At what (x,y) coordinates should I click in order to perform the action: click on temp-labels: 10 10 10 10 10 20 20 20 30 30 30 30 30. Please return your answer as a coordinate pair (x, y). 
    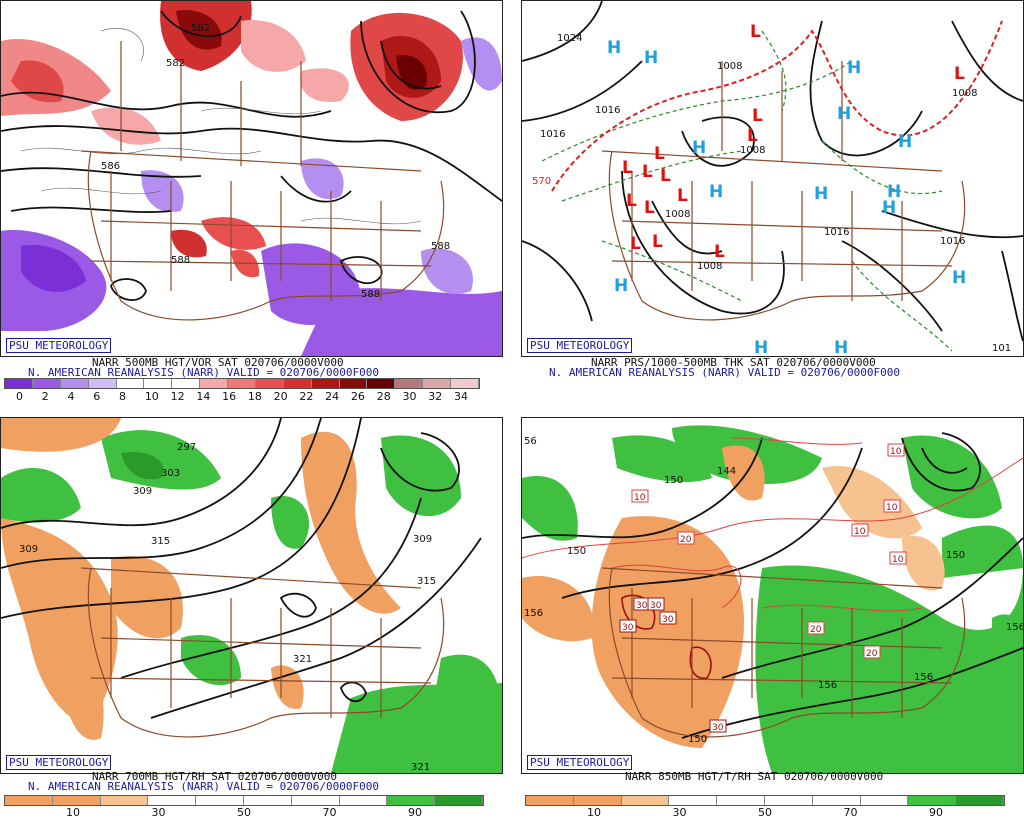
    Looking at the image, I should click on (763, 588).